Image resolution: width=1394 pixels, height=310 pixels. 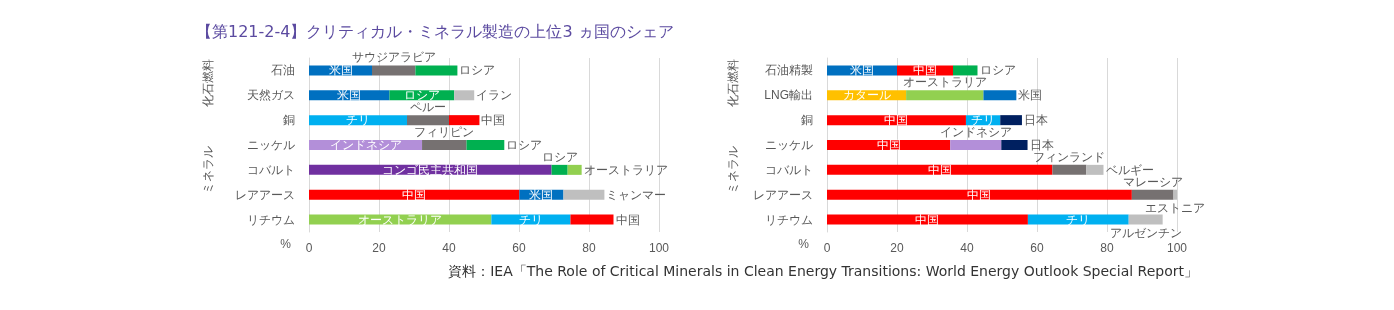 What do you see at coordinates (430, 169) in the screenshot?
I see `data-label: コンゴ民主共和国` at bounding box center [430, 169].